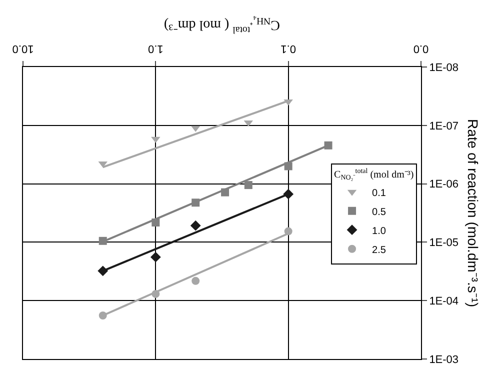 The width and height of the screenshot is (500, 368). What do you see at coordinates (473, 213) in the screenshot?
I see `y-axis-title: Rate of reaction (mol.dm⁻³.s⁻¹)` at bounding box center [473, 213].